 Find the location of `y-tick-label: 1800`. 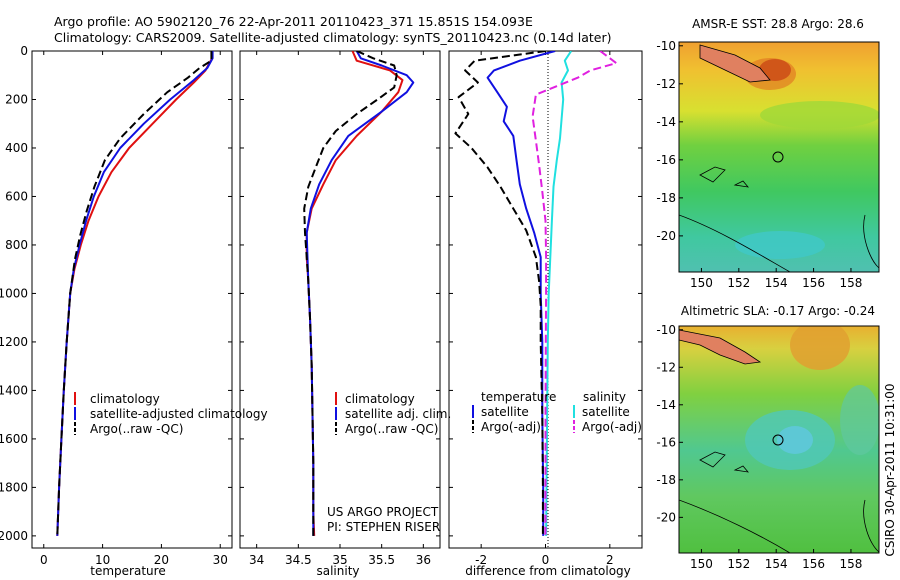

y-tick-label: 1800 is located at coordinates (14, 487).